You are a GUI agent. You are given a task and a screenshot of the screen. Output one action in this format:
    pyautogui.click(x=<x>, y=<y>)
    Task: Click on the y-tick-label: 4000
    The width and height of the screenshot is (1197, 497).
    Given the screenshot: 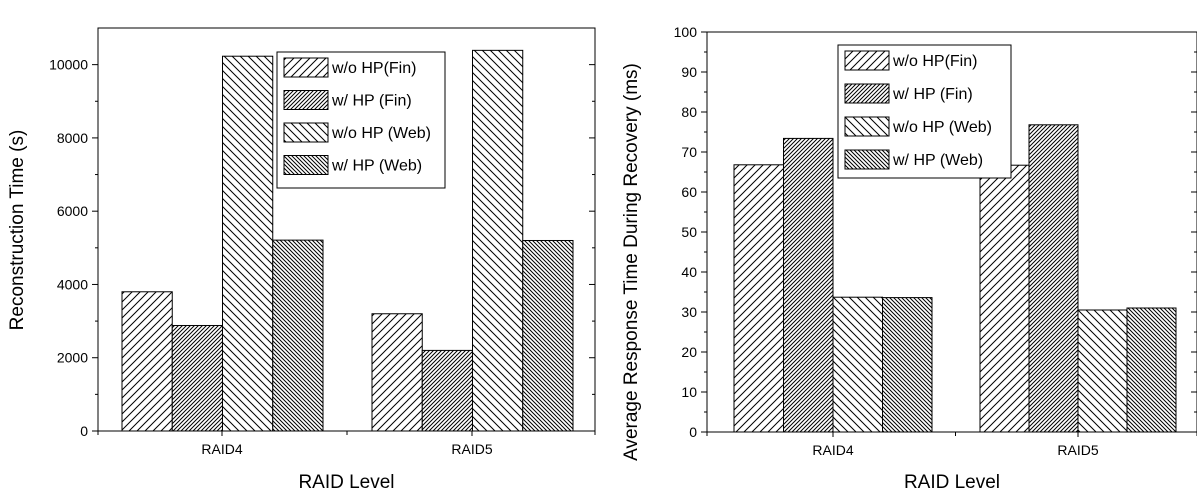 What is the action you would take?
    pyautogui.click(x=72, y=284)
    